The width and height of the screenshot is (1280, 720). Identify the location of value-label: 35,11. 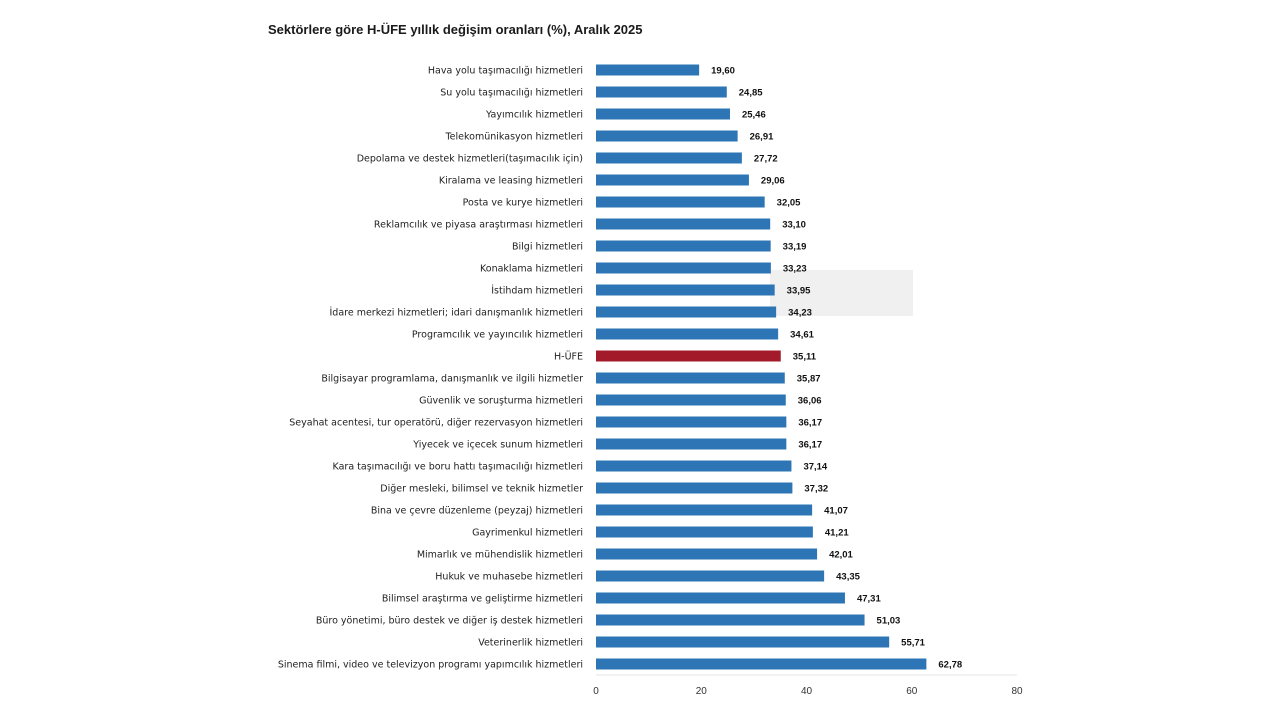
(805, 357).